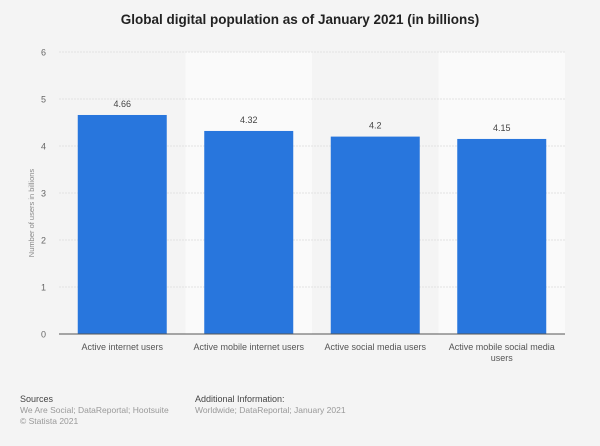  Describe the element at coordinates (43, 147) in the screenshot. I see `y-tick-label: 4` at that location.